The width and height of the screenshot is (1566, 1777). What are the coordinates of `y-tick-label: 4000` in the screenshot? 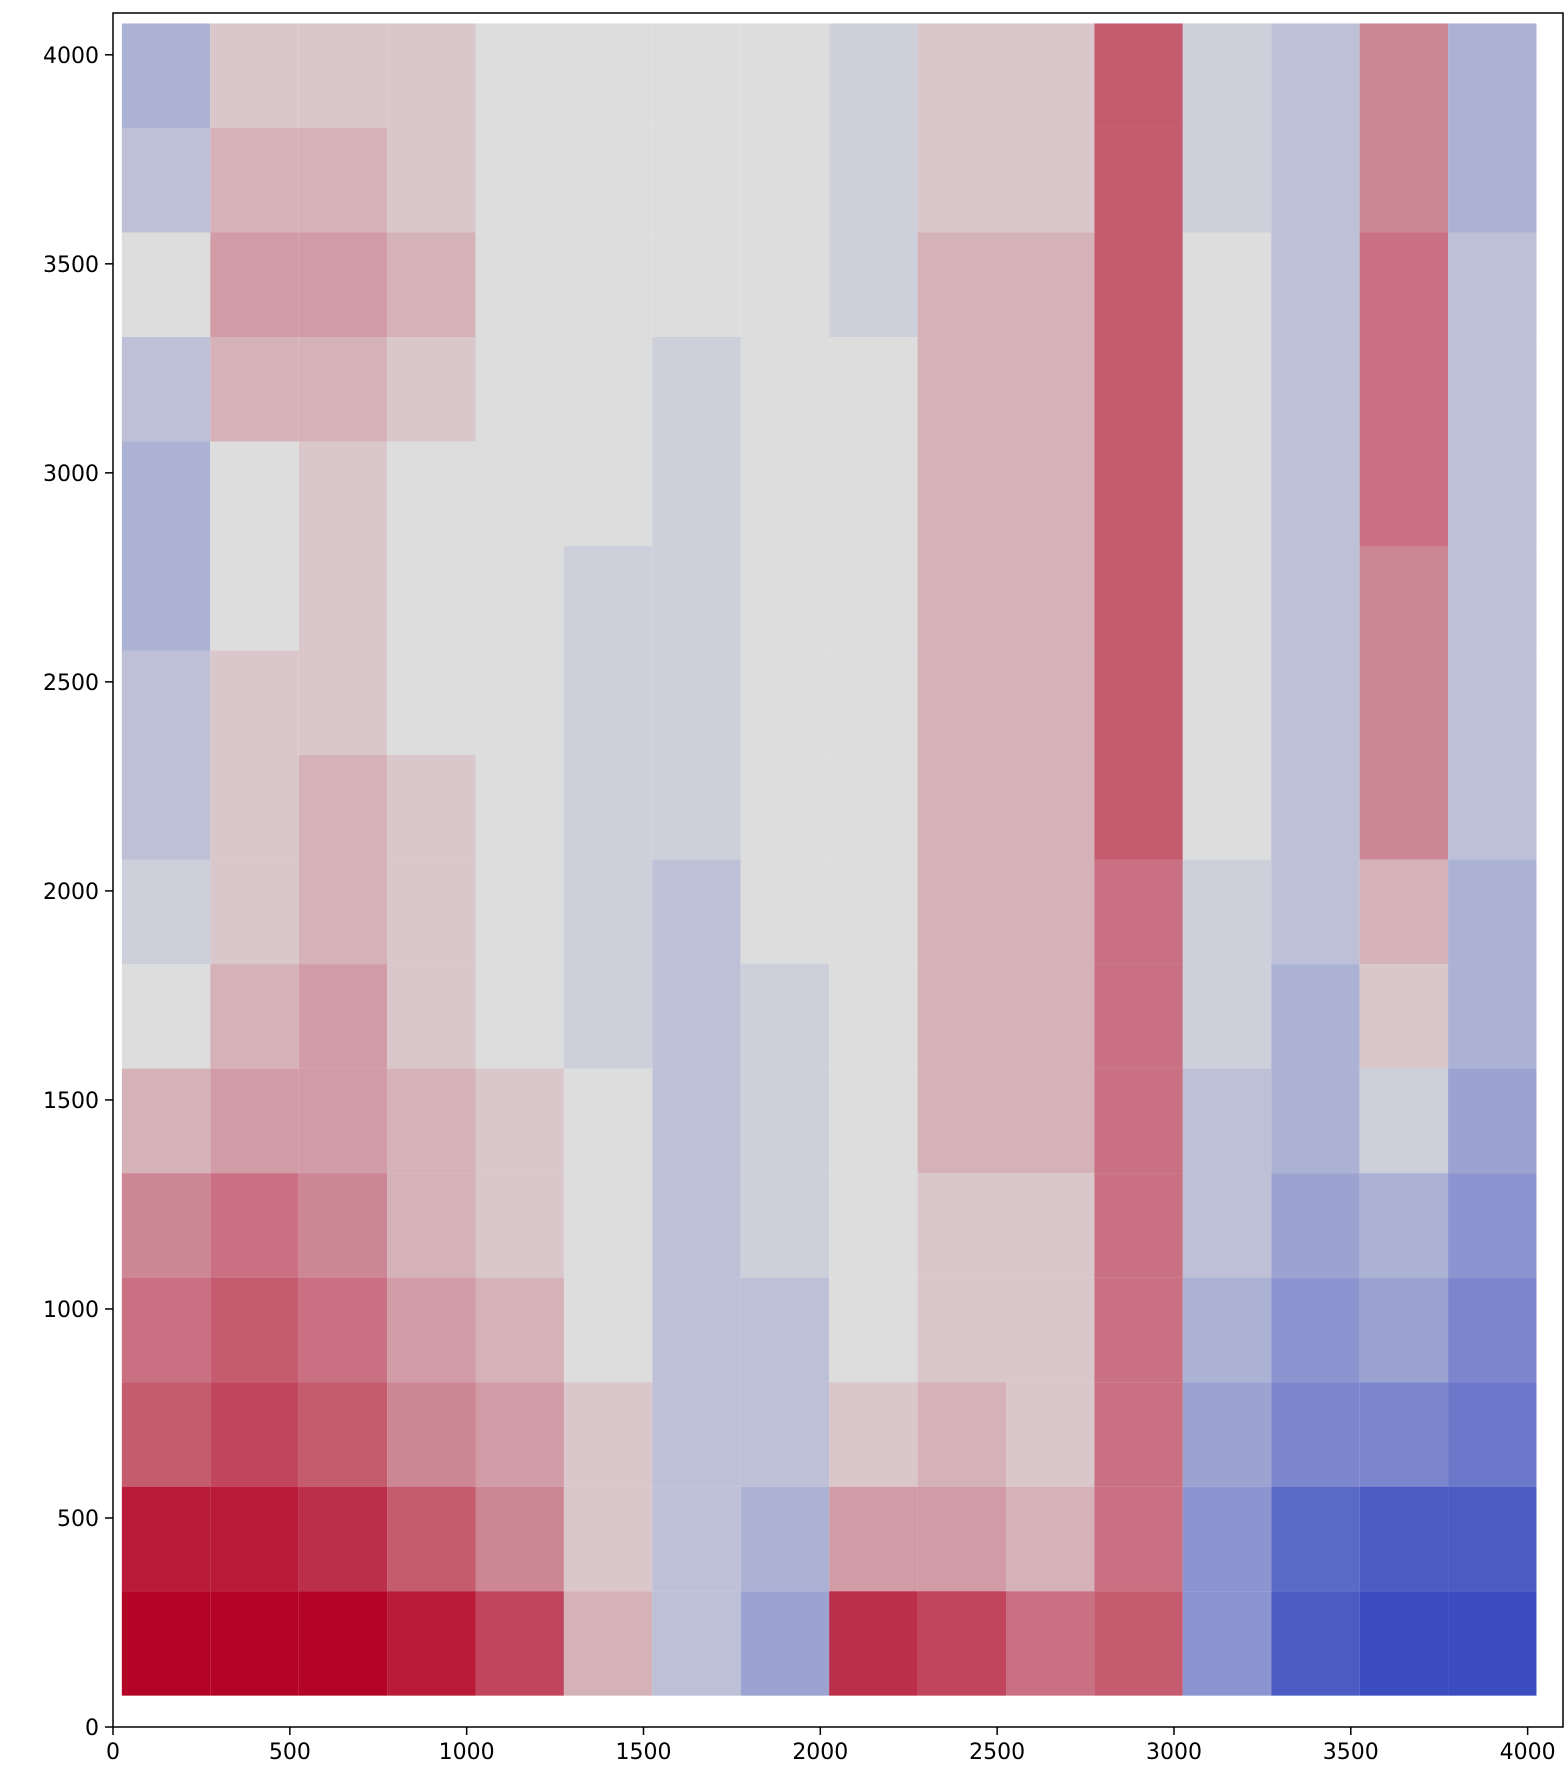 It's located at (71, 56).